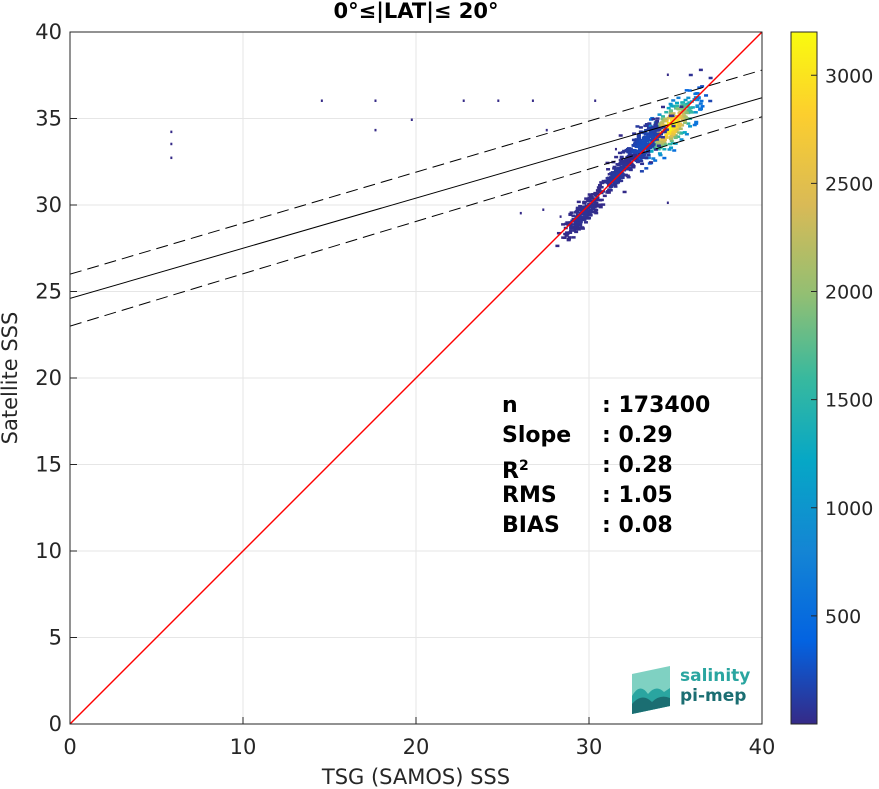  I want to click on x-tick-label: 0, so click(69, 747).